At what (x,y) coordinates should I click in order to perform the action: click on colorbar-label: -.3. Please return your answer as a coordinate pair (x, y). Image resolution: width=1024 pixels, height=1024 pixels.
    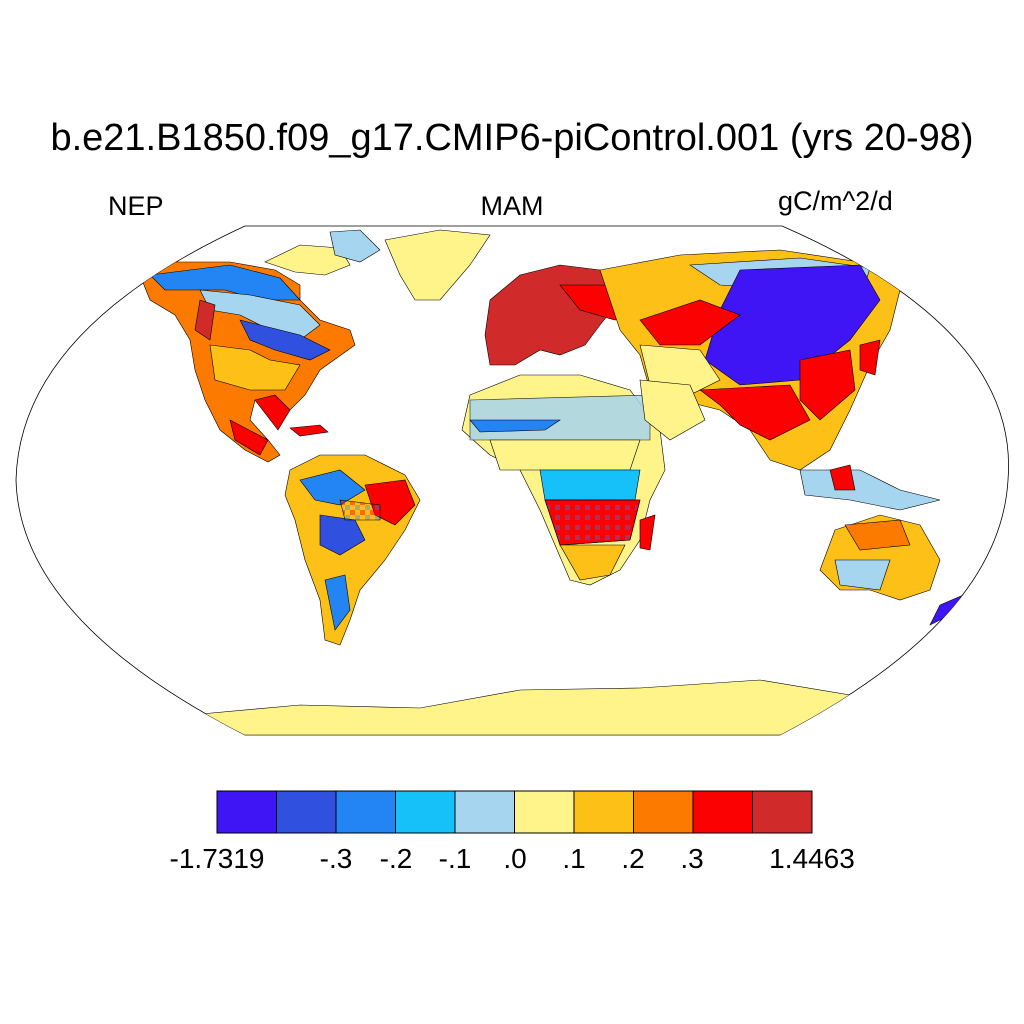
    Looking at the image, I should click on (336, 858).